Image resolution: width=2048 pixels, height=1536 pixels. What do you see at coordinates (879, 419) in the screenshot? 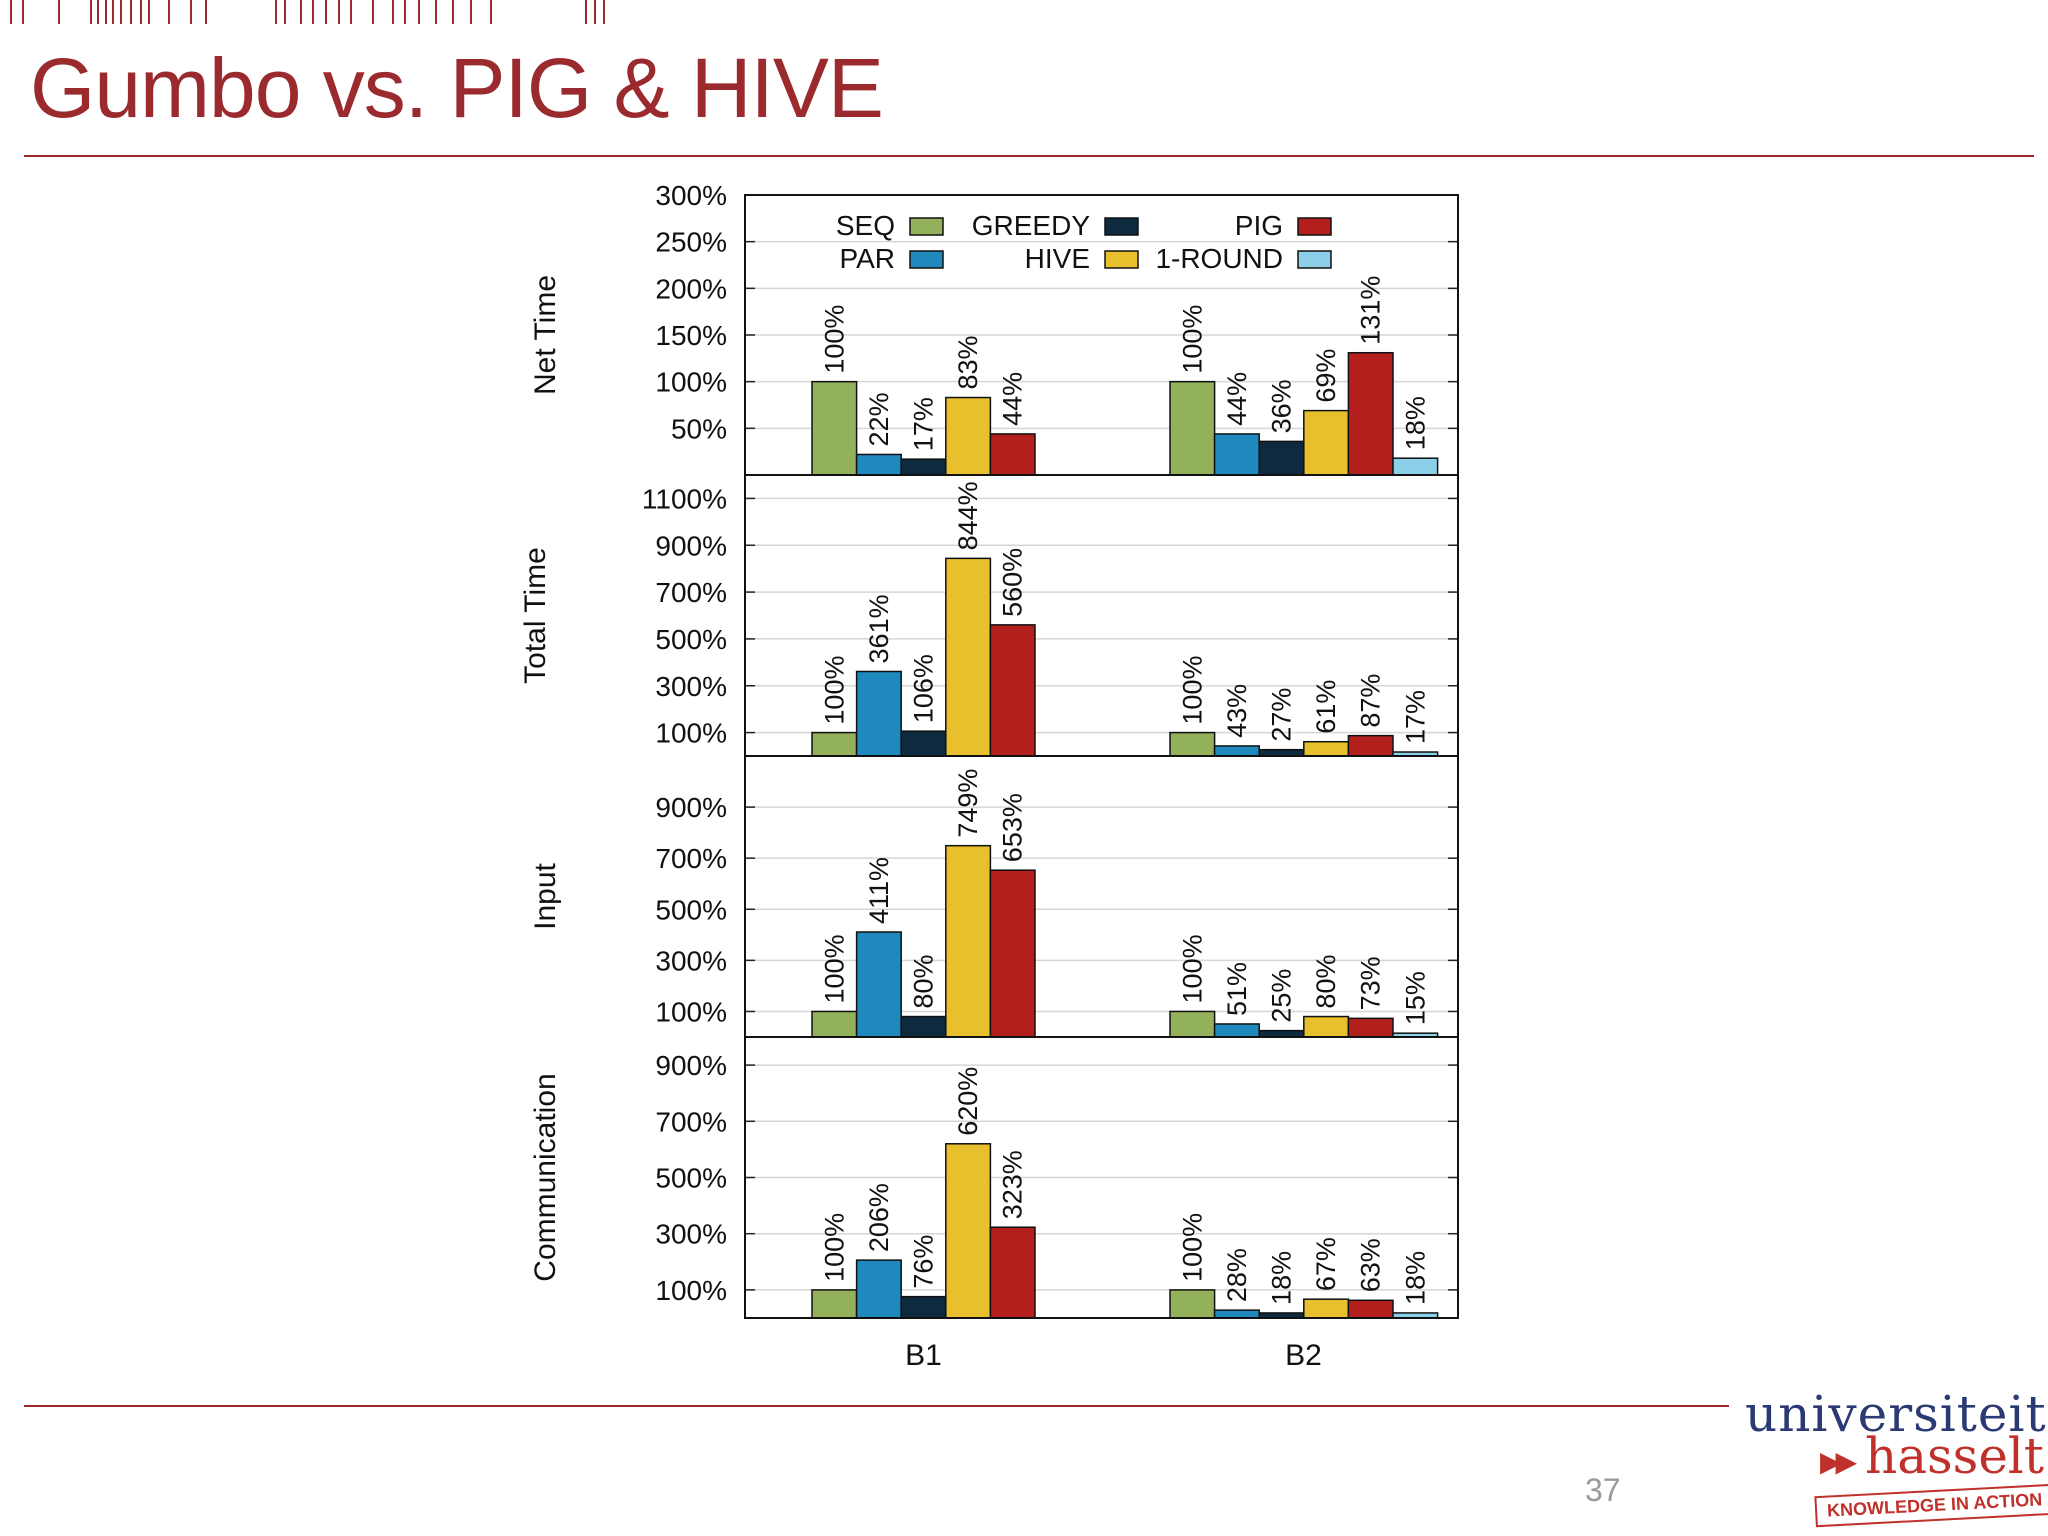
I see `bar-value-label: 22%` at bounding box center [879, 419].